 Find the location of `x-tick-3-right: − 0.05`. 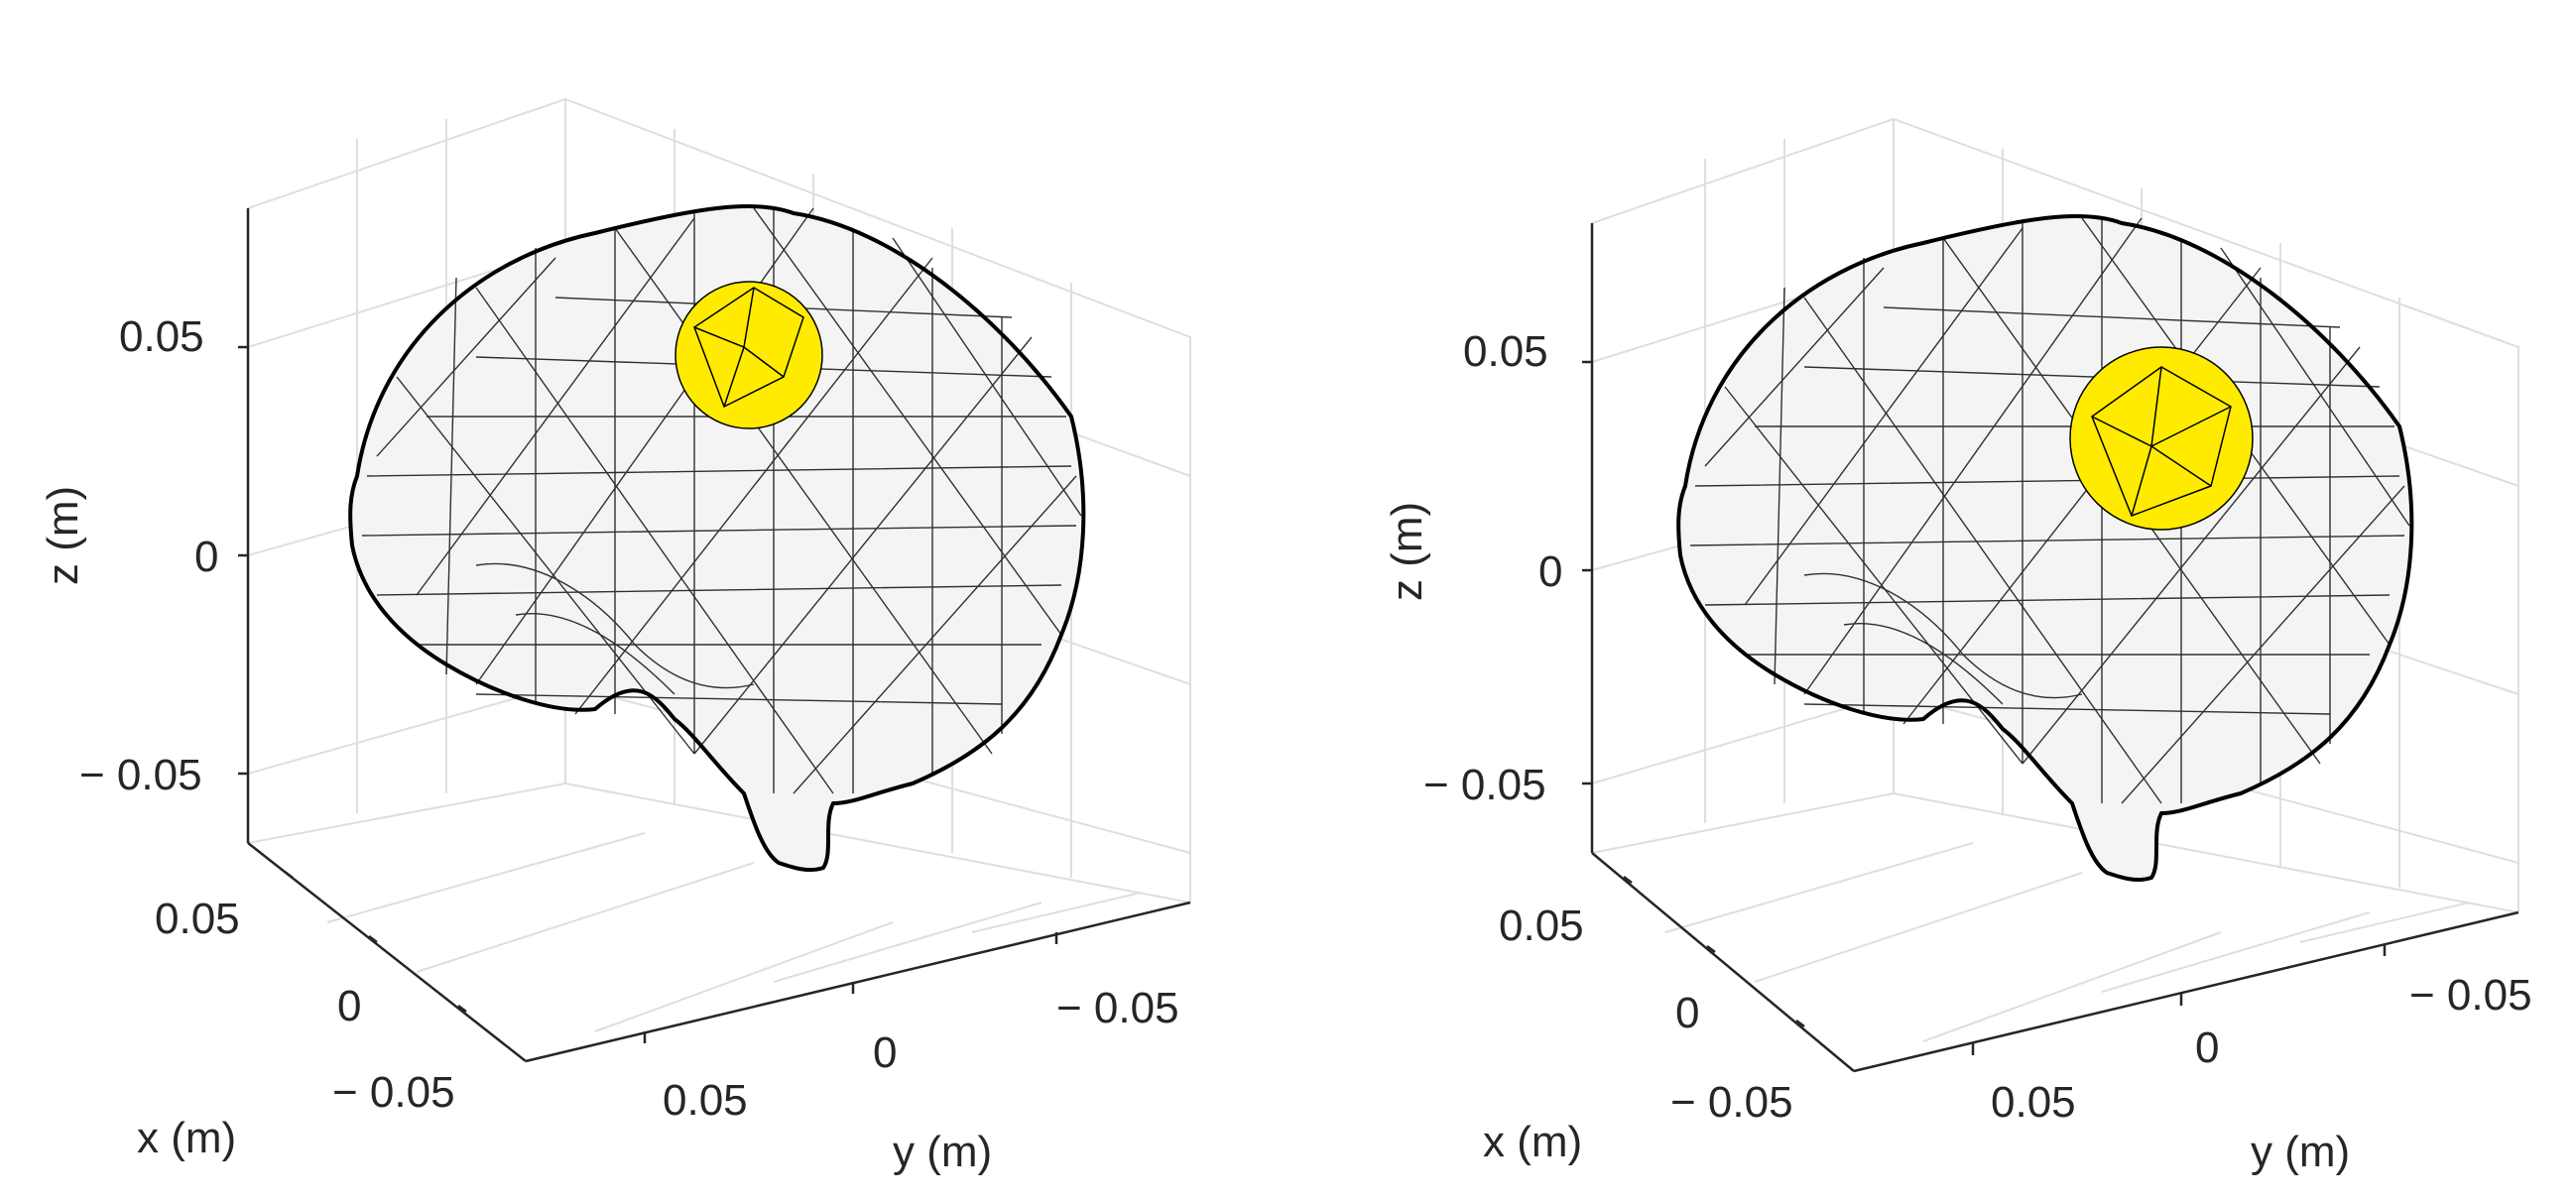

x-tick-3-right: − 0.05 is located at coordinates (1731, 1102).